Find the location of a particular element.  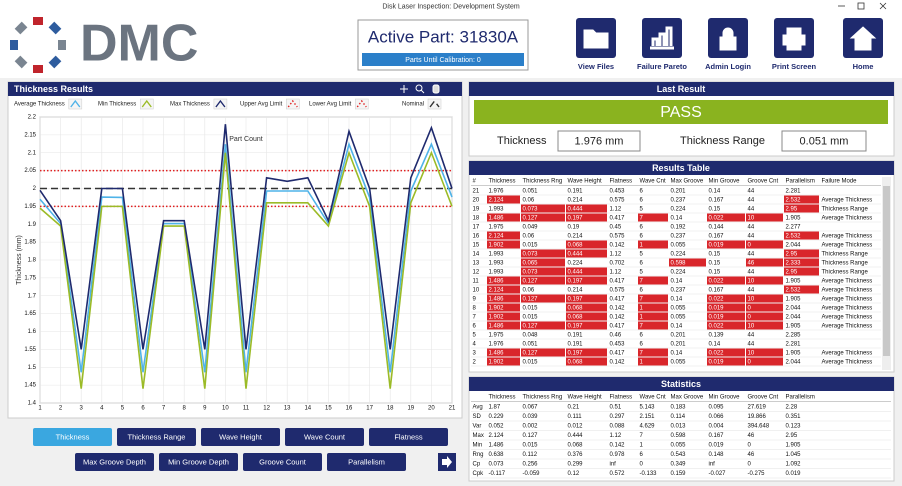

table-cell: 0.299 is located at coordinates (576, 465).